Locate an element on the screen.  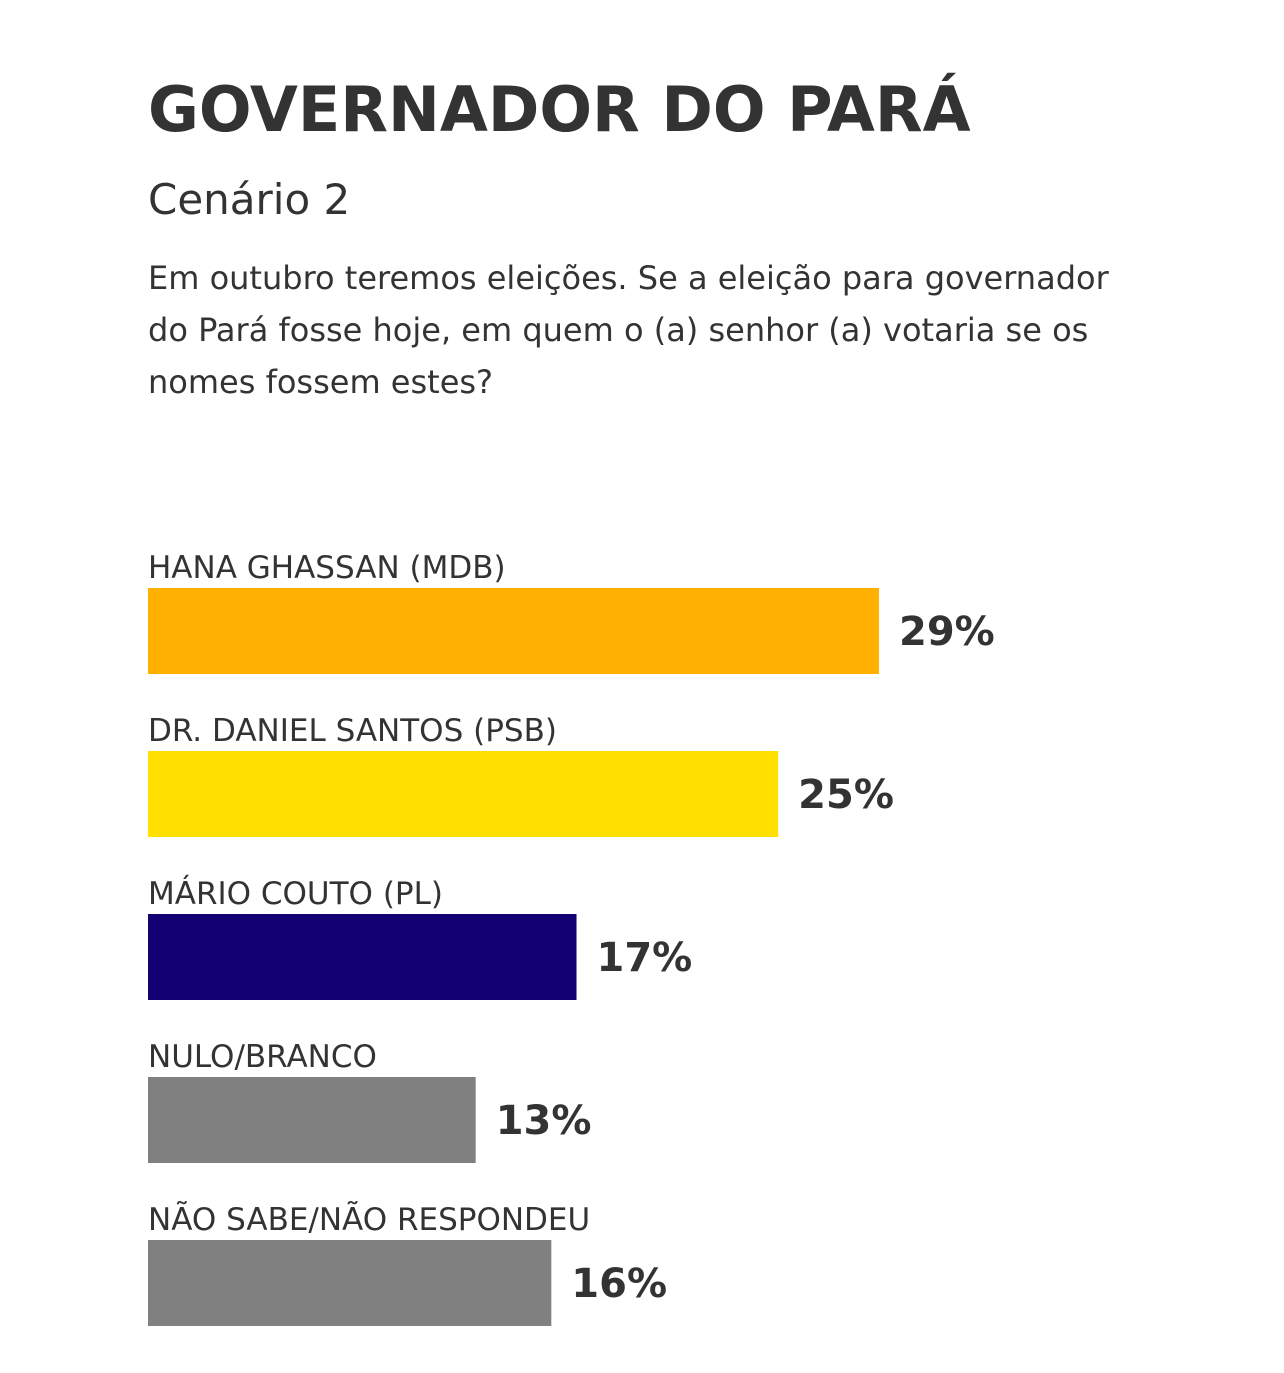
category-label: HANA GHASSAN (MDB) is located at coordinates (327, 568).